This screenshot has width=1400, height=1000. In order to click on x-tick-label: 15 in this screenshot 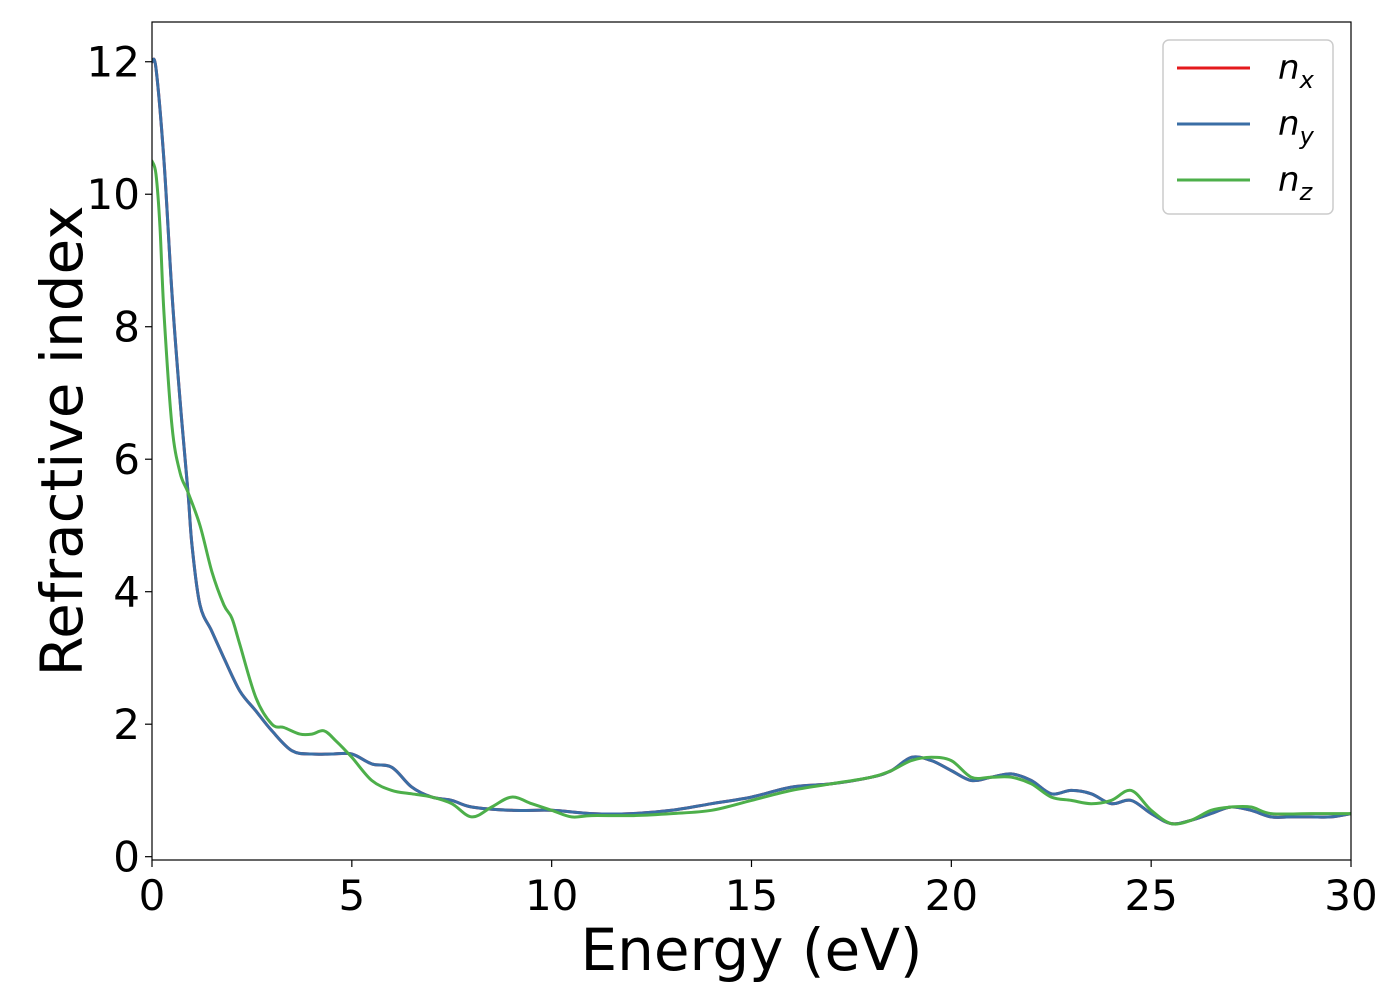, I will do `click(751, 895)`.